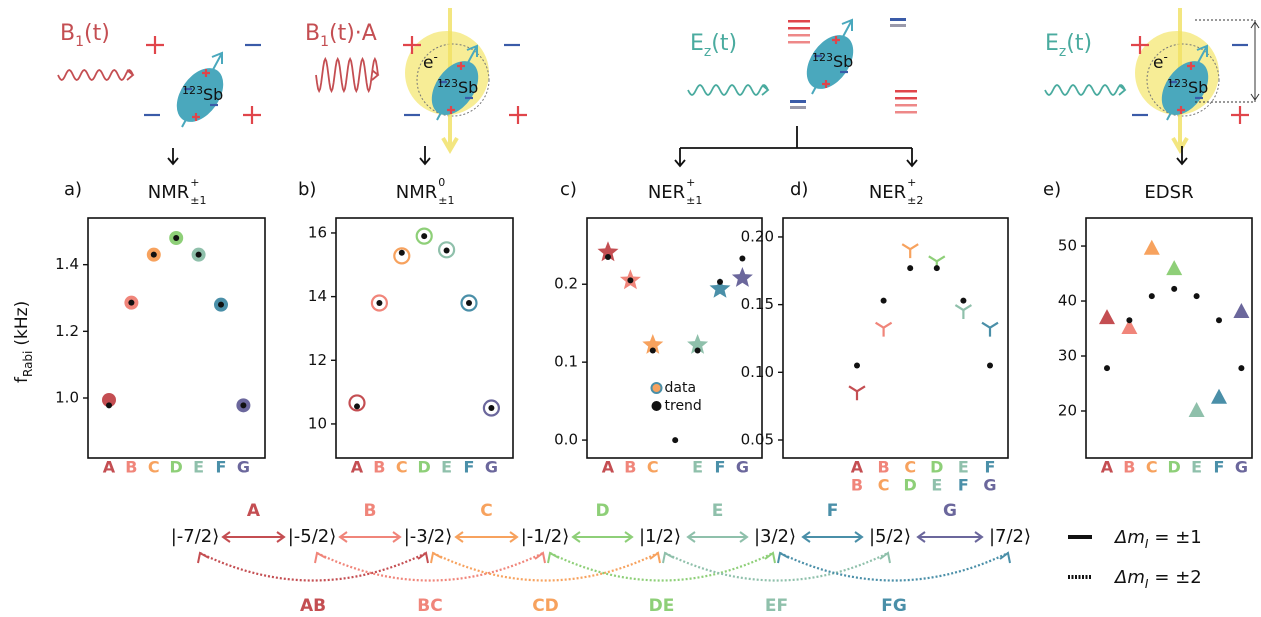 The image size is (1261, 617). I want to click on transition-label: G, so click(950, 511).